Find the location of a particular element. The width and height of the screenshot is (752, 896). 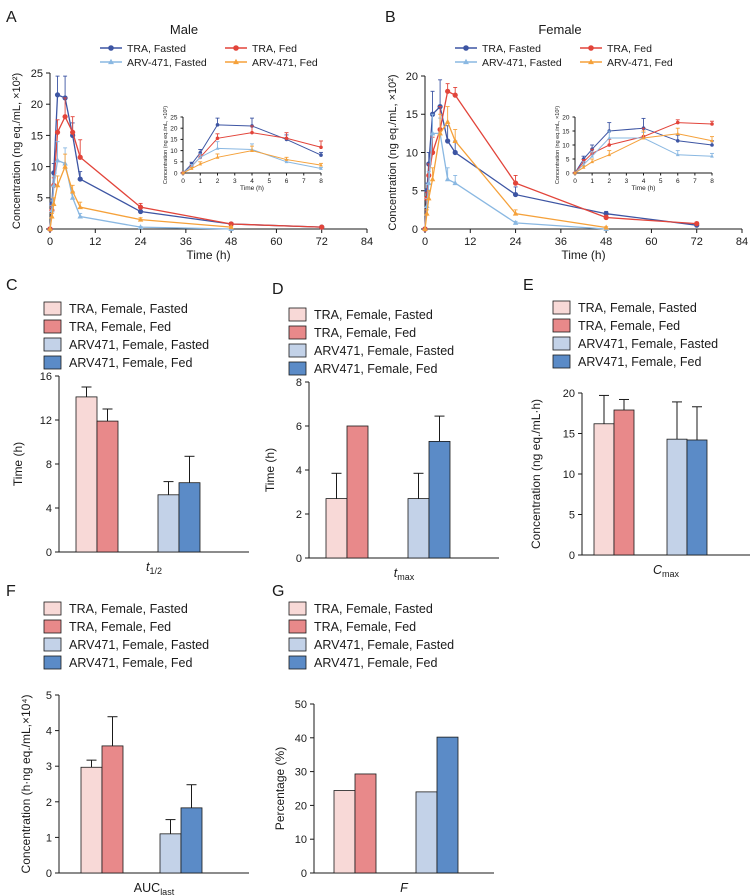

chart-c-legend-label: TRA, Female, Fasted is located at coordinates (128, 309).